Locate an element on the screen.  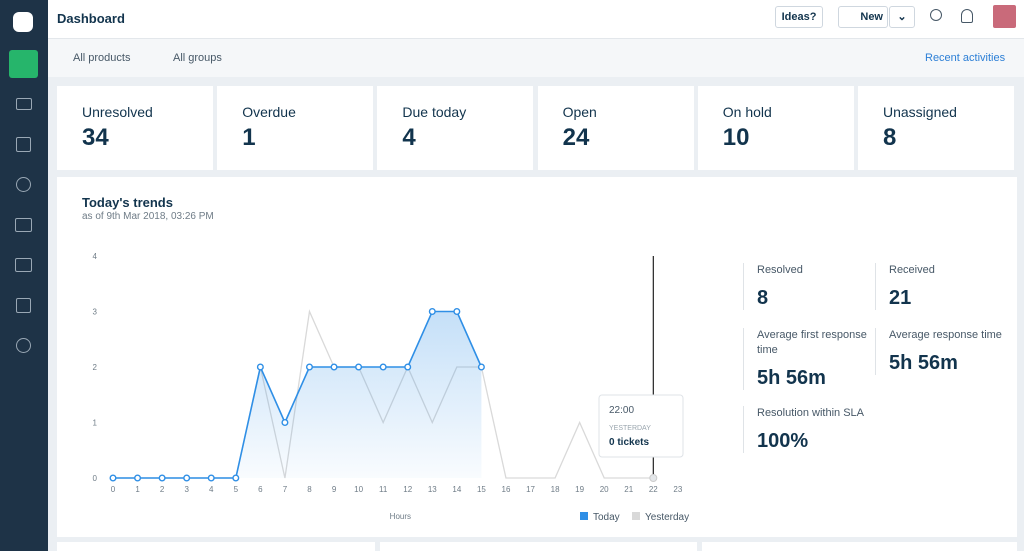
x-tick-label: 15 is located at coordinates (481, 489).